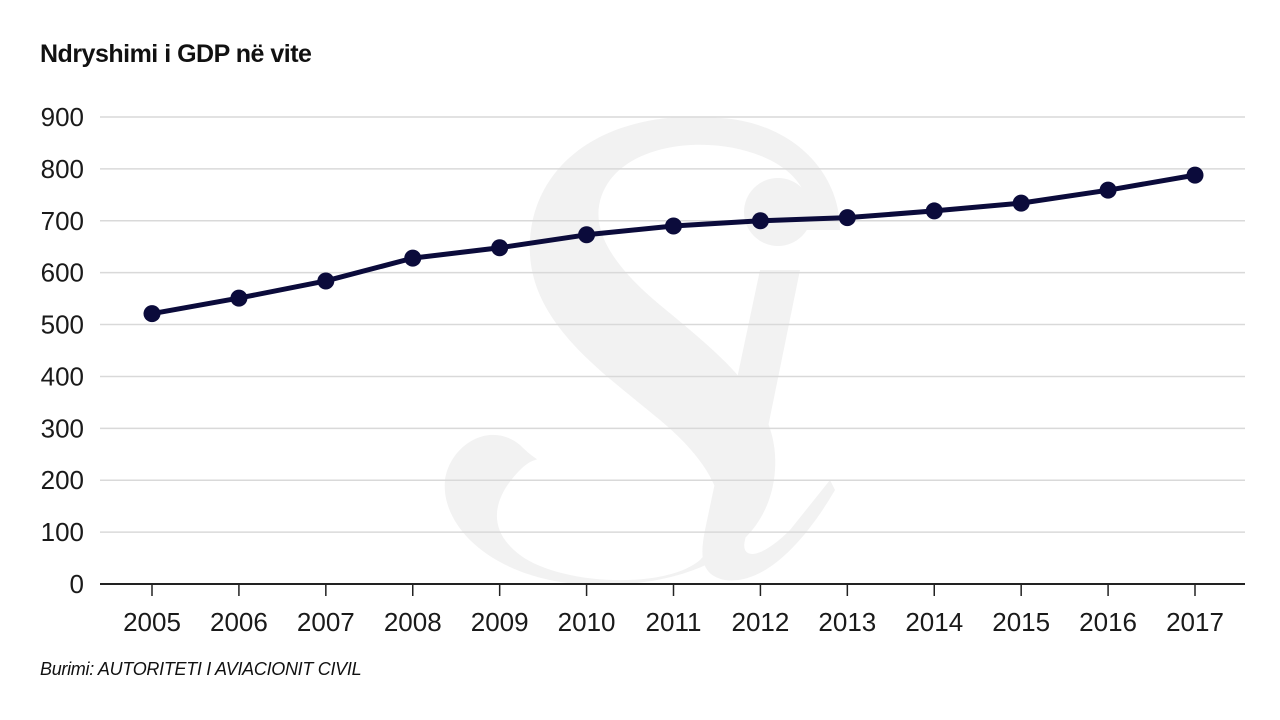  Describe the element at coordinates (760, 622) in the screenshot. I see `x-tick-label: 2012` at that location.